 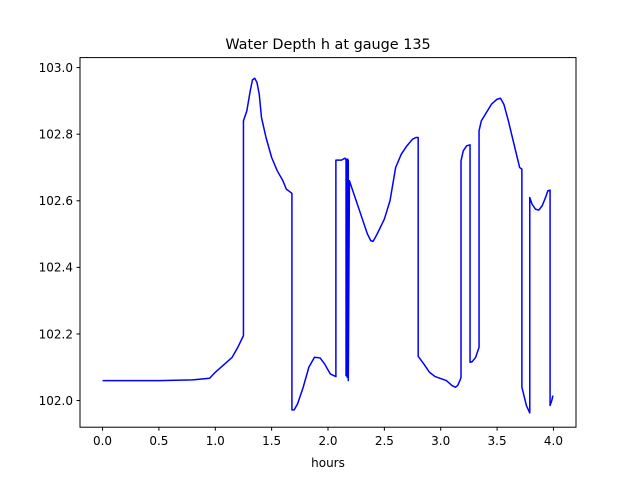 What do you see at coordinates (59, 234) in the screenshot?
I see `y-axis: 102.0 102.2 102.4 102.6 102.8 103.0` at bounding box center [59, 234].